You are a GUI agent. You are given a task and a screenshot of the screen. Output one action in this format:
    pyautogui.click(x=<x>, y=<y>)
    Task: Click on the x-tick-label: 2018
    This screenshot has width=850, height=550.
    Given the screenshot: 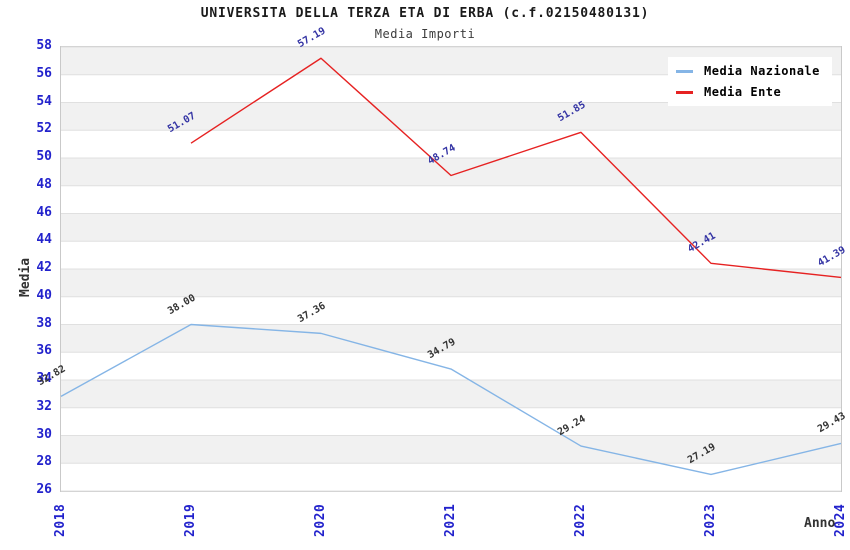 What is the action you would take?
    pyautogui.click(x=60, y=520)
    